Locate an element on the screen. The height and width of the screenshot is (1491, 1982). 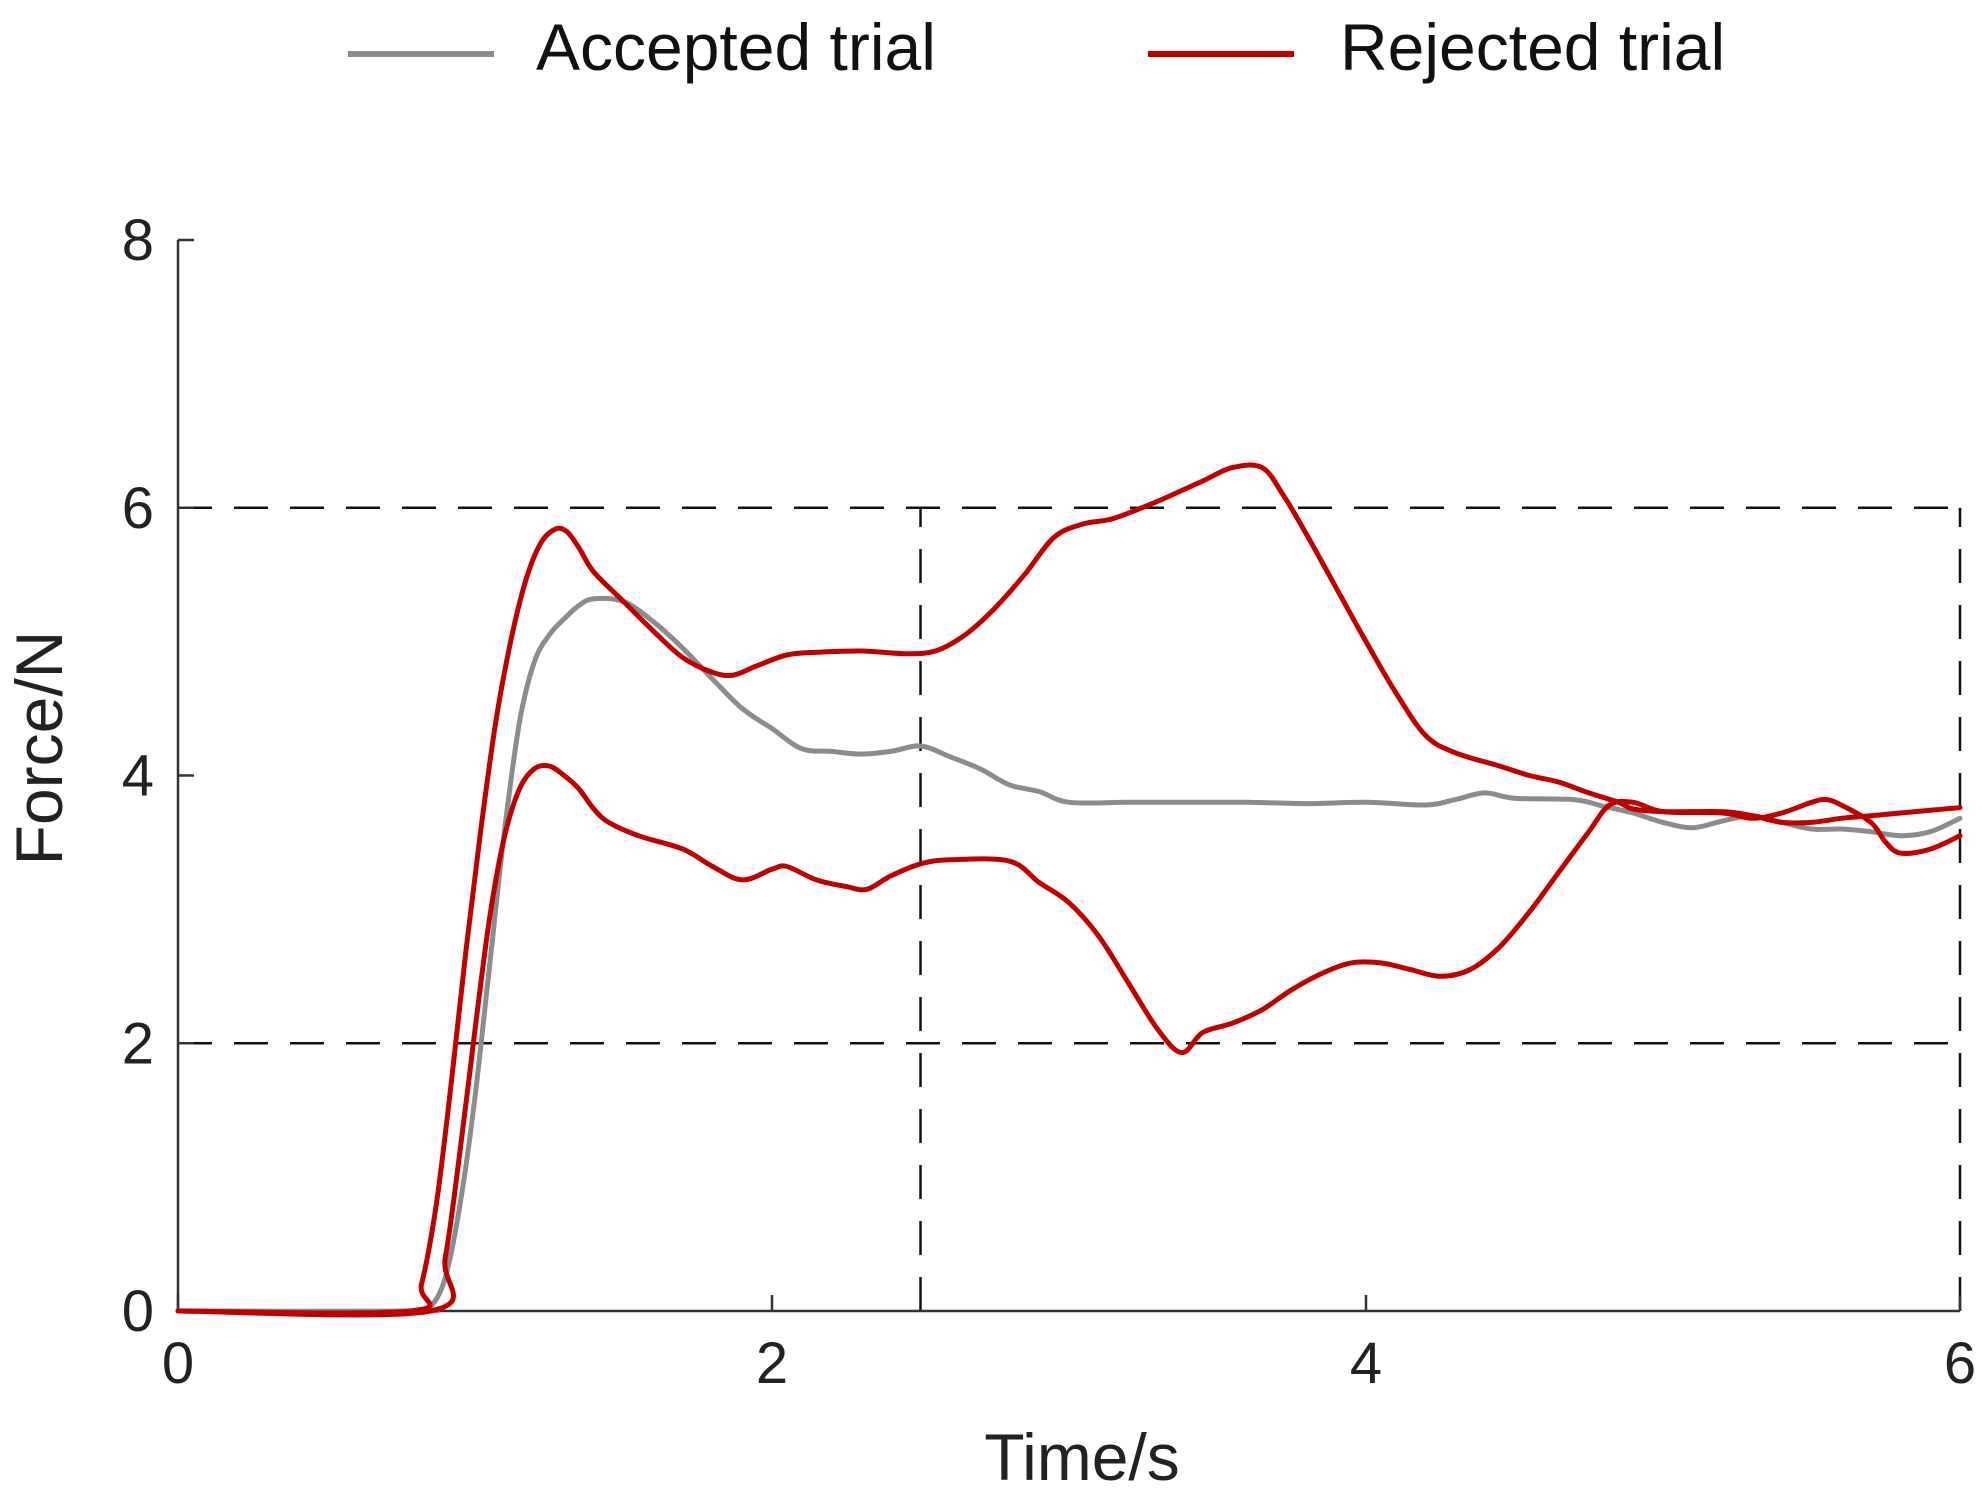
x-tick-label: 0 is located at coordinates (178, 1363).